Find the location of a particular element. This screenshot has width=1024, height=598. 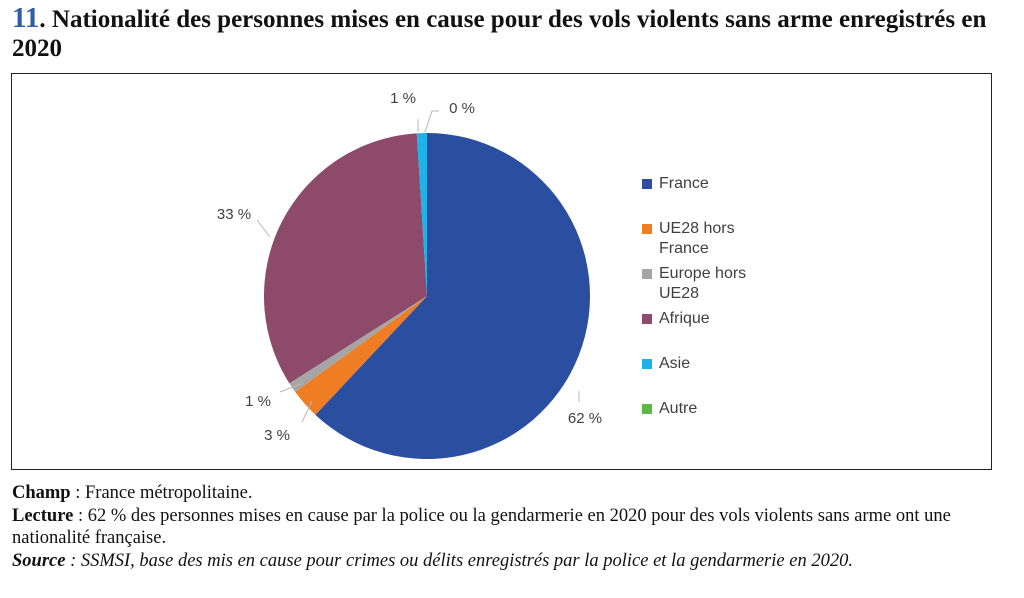

legend-swatch-asie is located at coordinates (647, 364).